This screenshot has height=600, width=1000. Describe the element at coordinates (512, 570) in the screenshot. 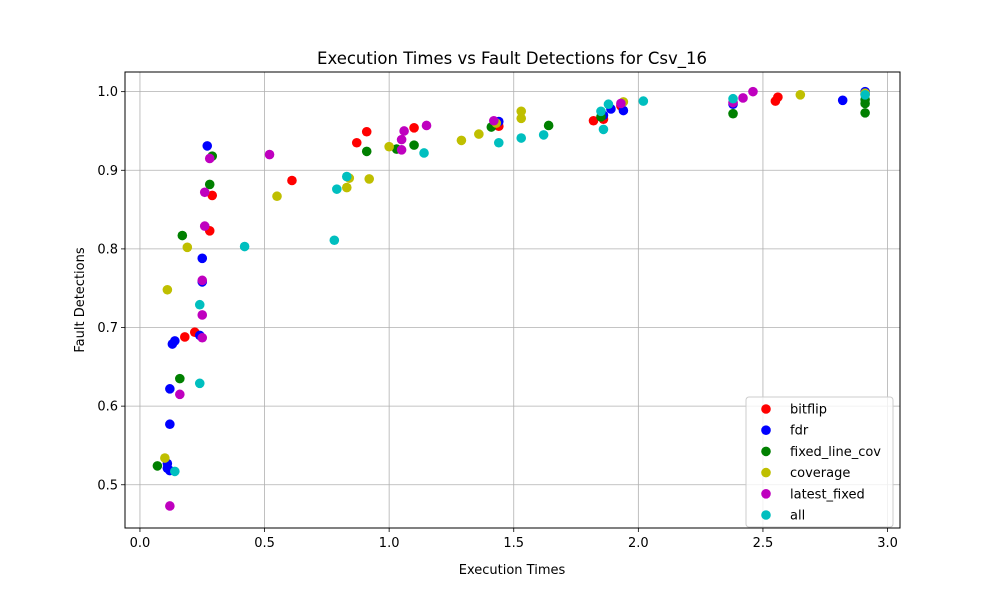

I see `x-axis-label: Execution Times` at that location.